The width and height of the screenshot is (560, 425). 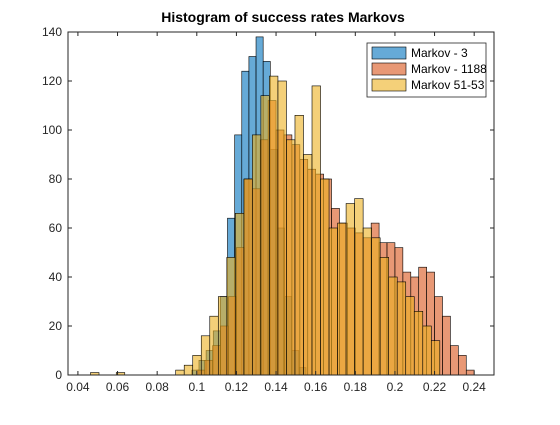 I want to click on x-tick-label: 0.1, so click(x=196, y=387).